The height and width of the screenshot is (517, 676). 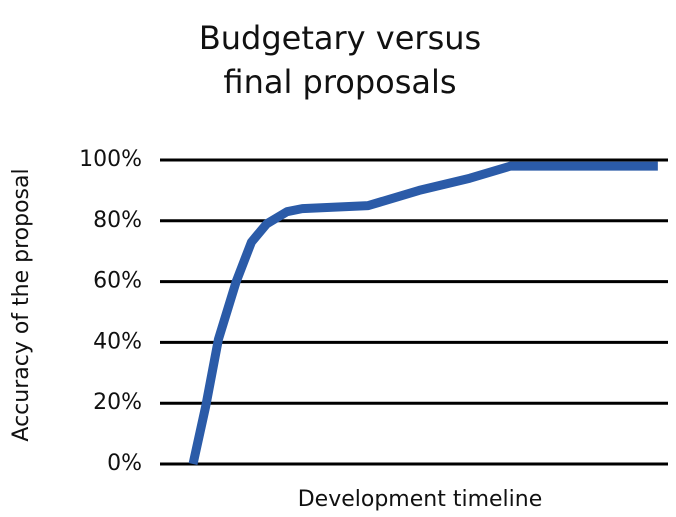 I want to click on y-tick-label: 20%, so click(x=117, y=402).